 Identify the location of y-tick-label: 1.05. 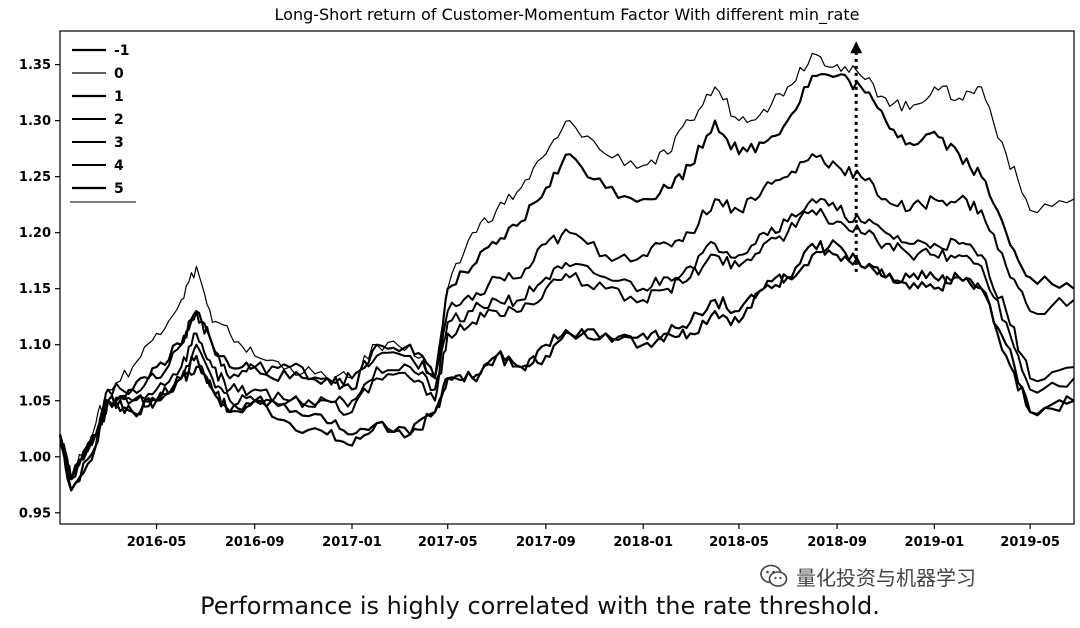
(35, 401).